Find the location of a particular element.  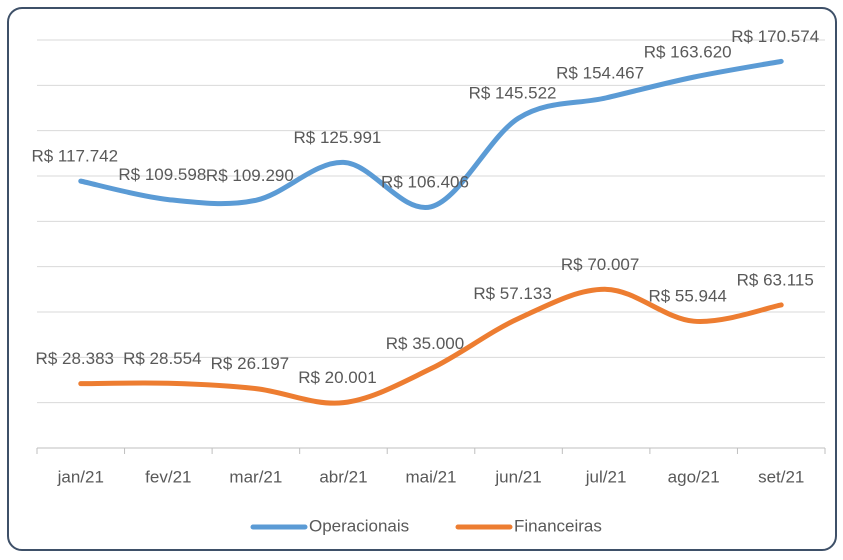

data-label: R$ 109.290 is located at coordinates (250, 175).